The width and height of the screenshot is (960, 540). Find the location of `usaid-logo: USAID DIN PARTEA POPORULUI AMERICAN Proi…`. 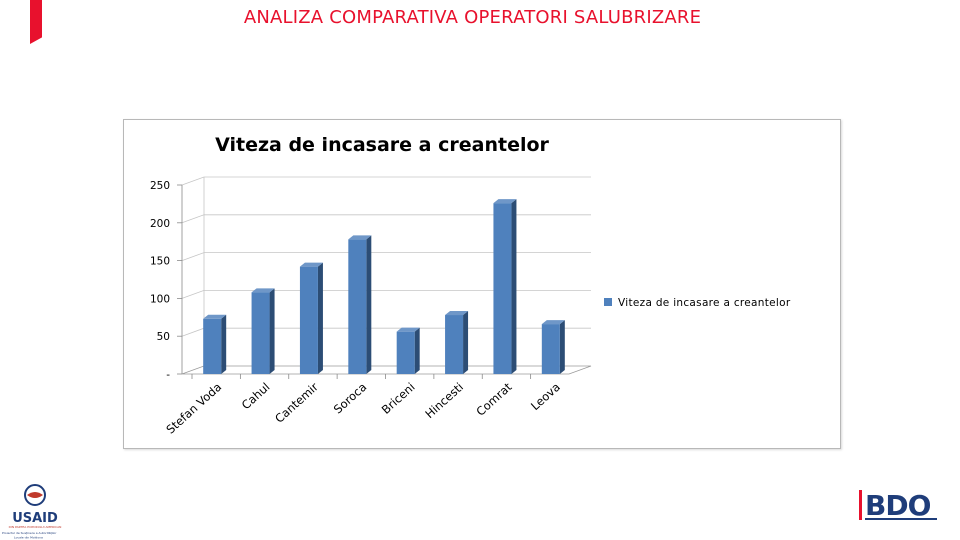

usaid-logo: USAID DIN PARTEA POPORULUI AMERICAN Proi… is located at coordinates (32, 512).